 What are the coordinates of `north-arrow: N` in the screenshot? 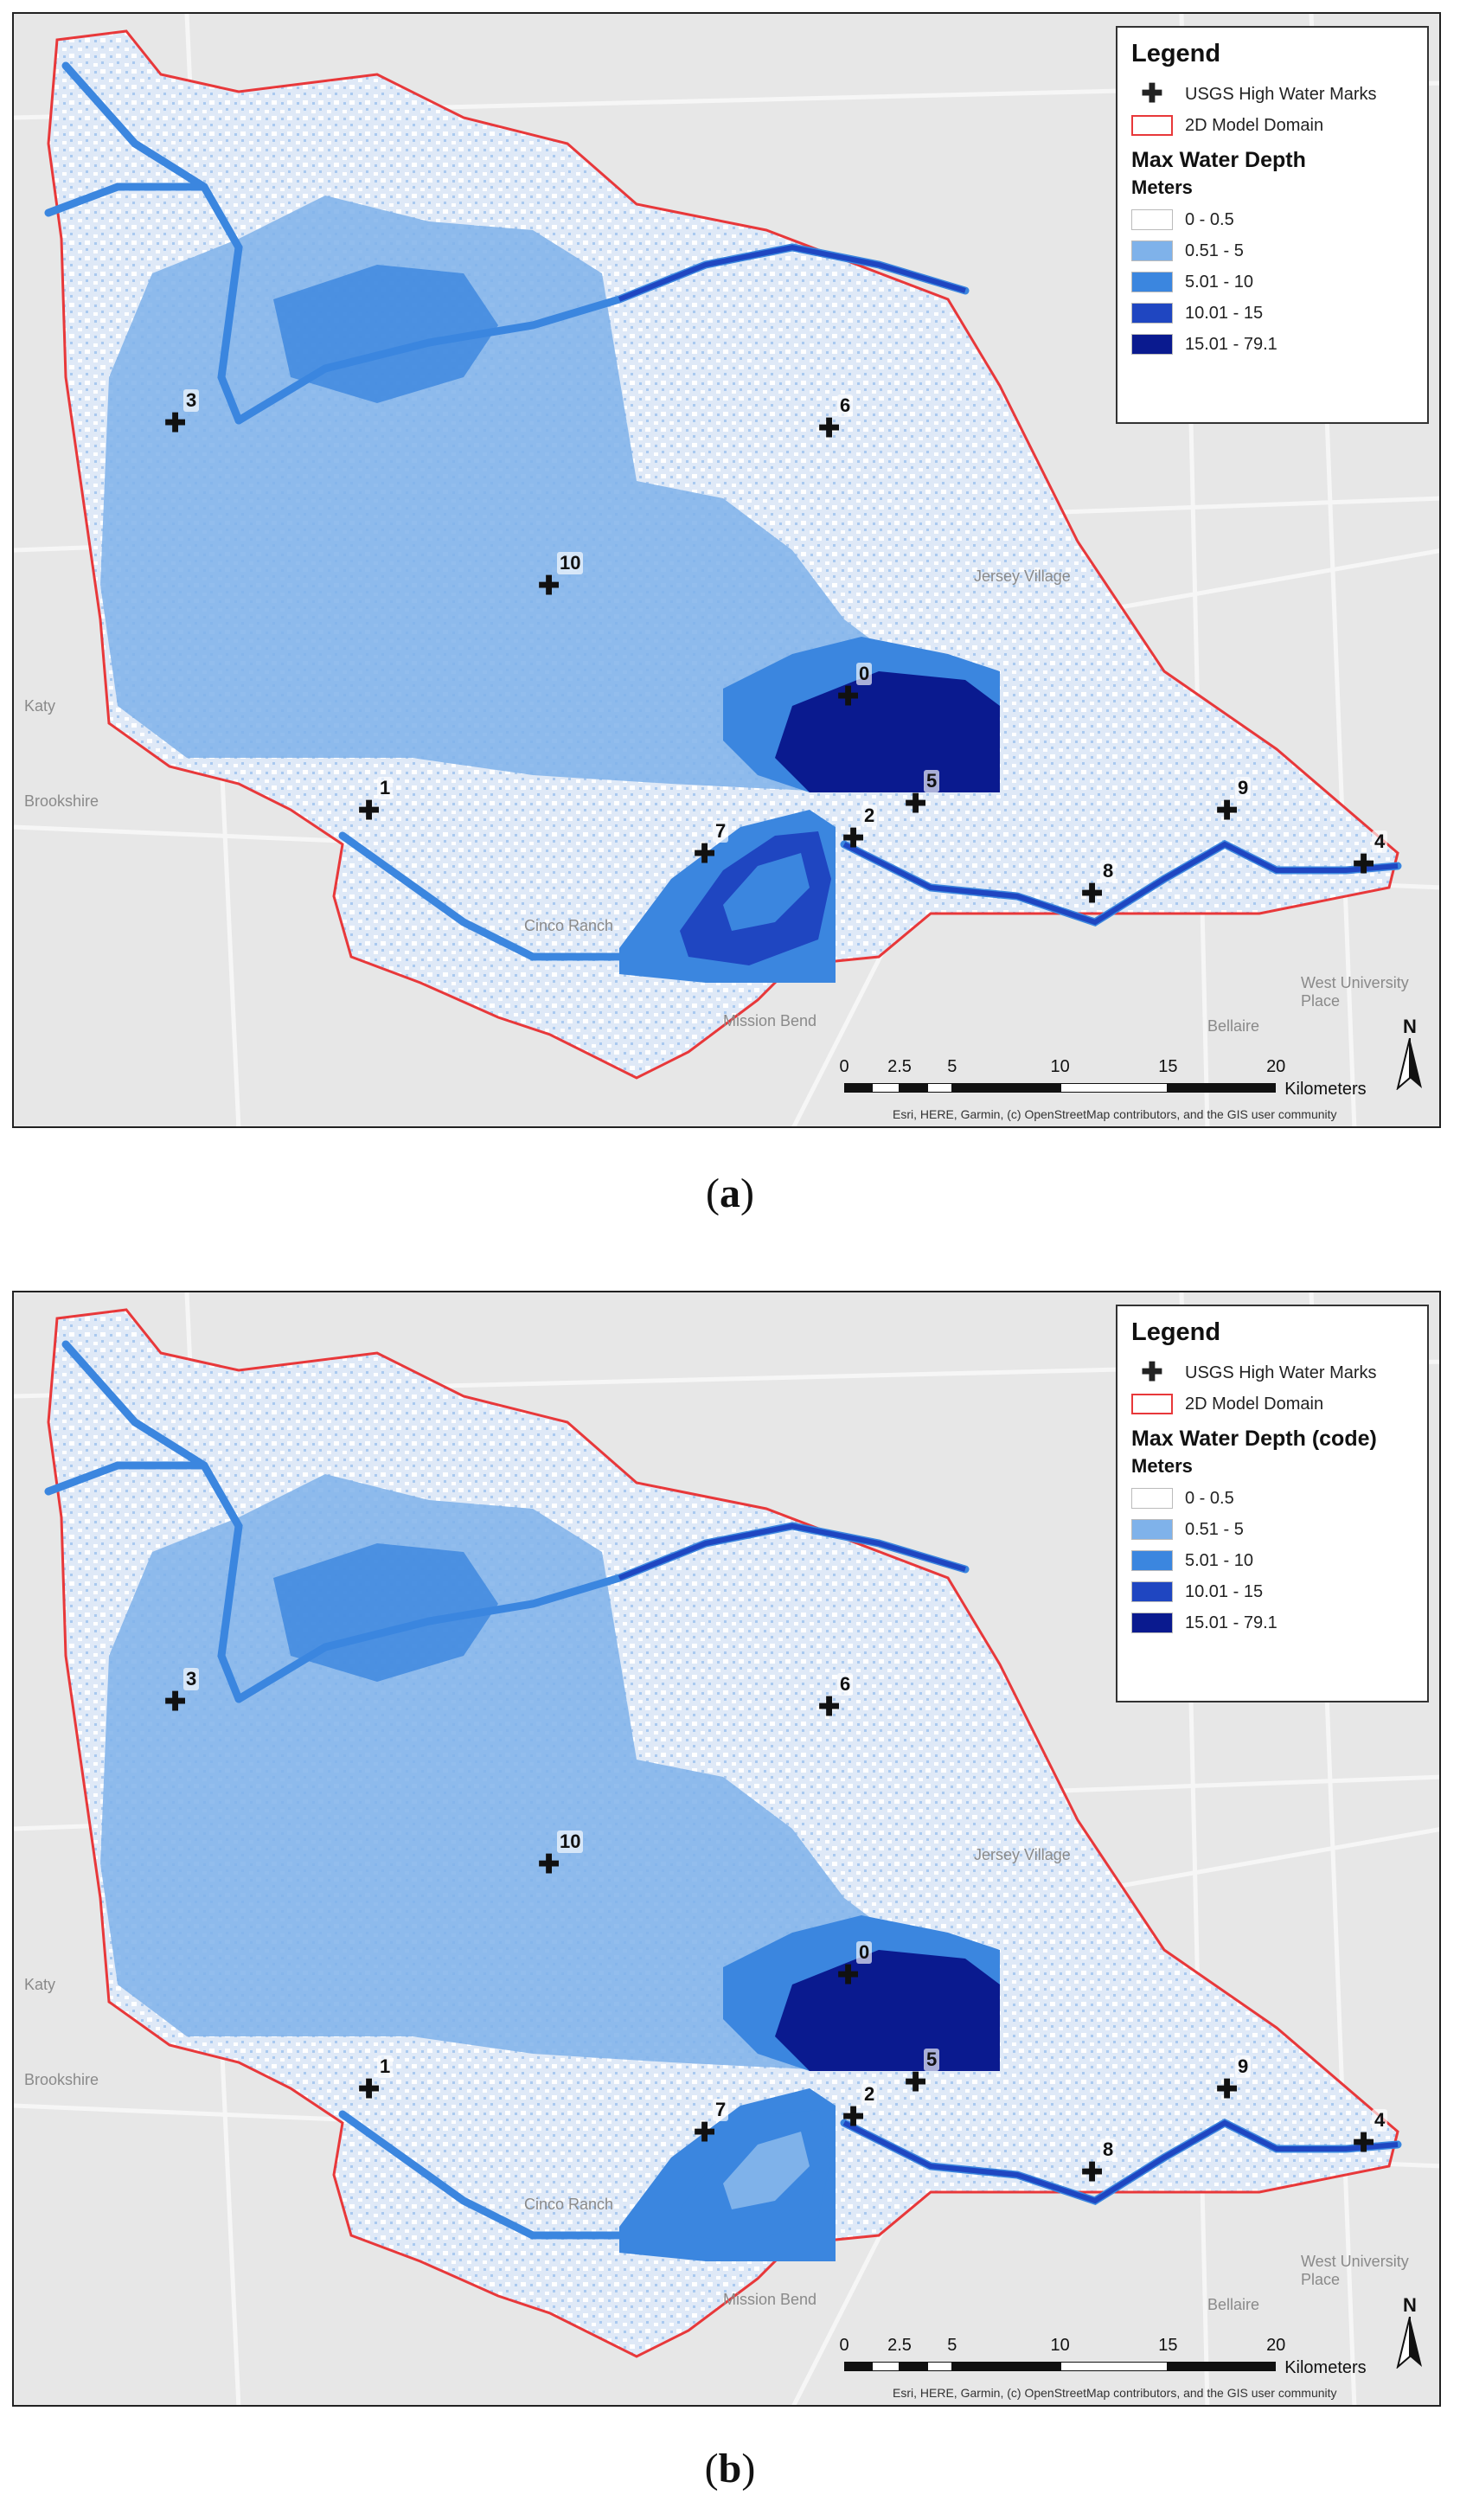 It's located at (1409, 1055).